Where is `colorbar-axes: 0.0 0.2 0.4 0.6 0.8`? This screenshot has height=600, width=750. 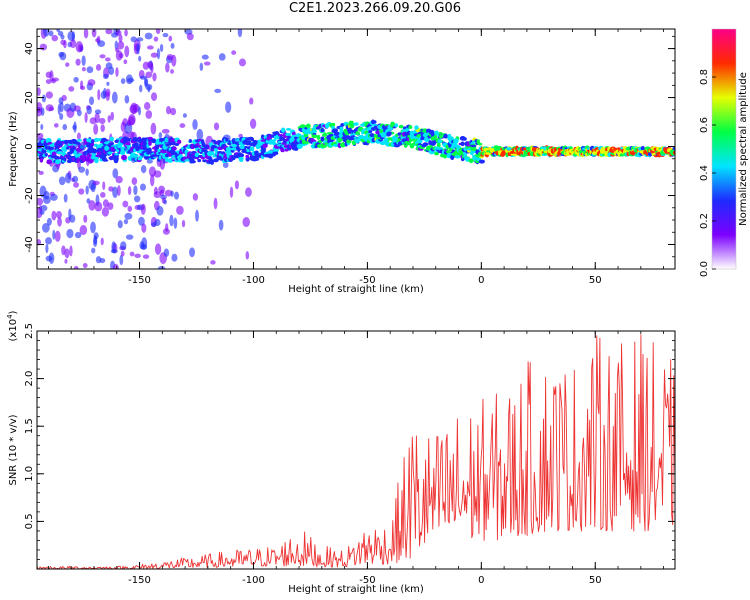 colorbar-axes: 0.0 0.2 0.4 0.6 0.8 is located at coordinates (707, 173).